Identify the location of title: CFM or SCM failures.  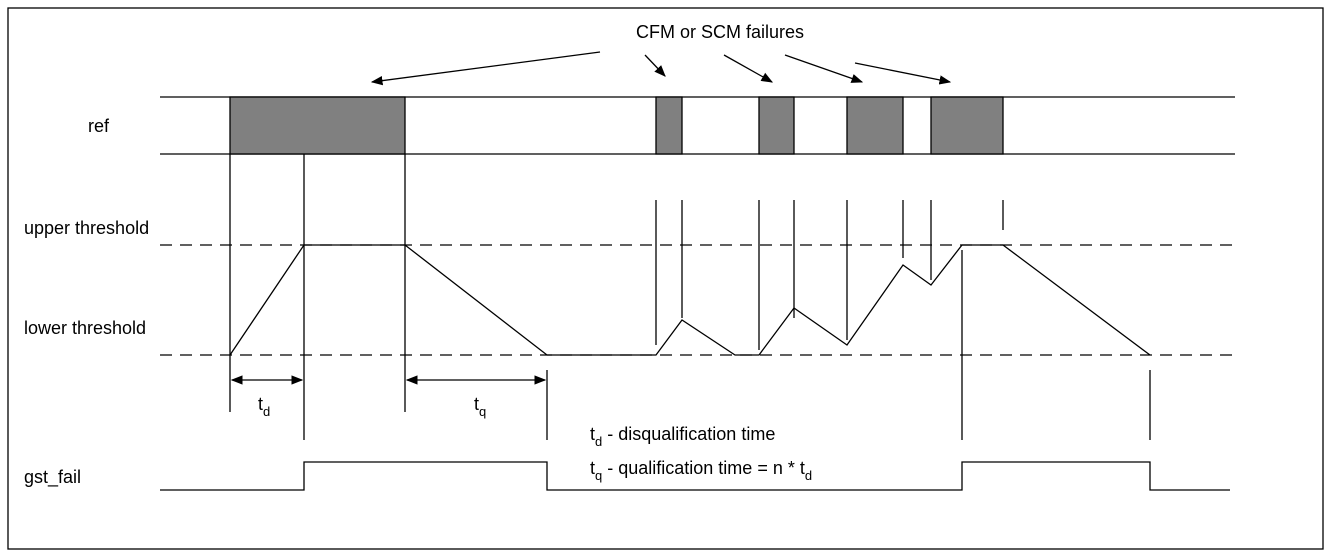
(720, 32).